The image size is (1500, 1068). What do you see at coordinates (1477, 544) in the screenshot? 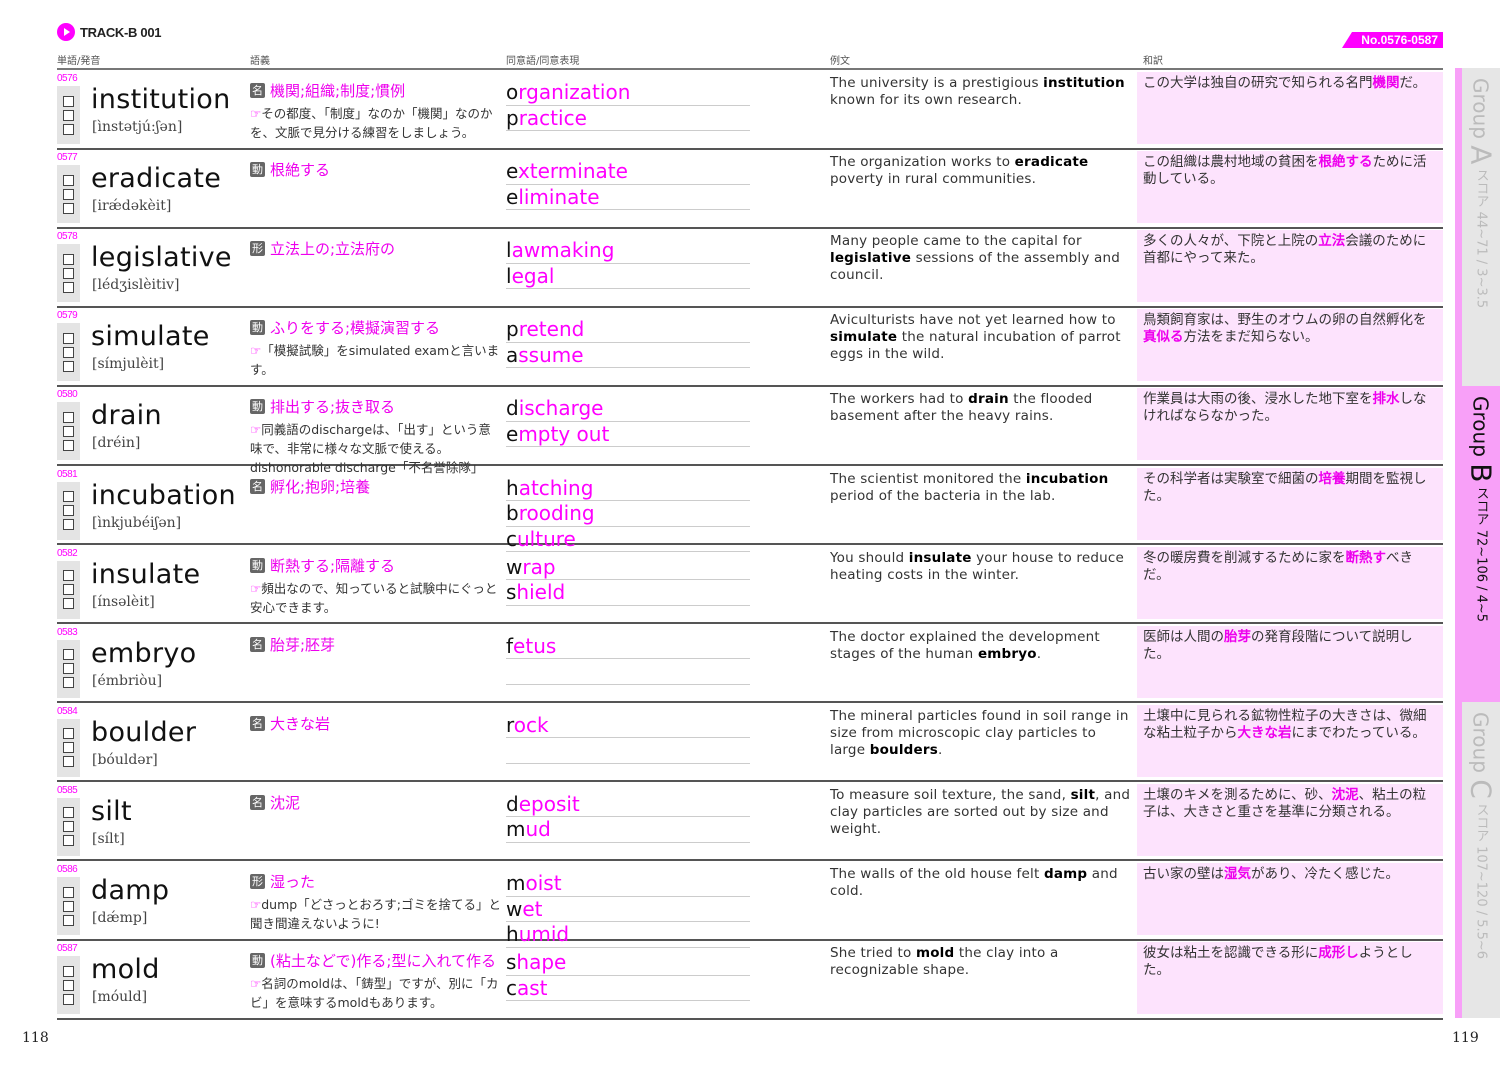
I see `group-tab-b: Group B スコア 72~106 / 4~5` at bounding box center [1477, 544].